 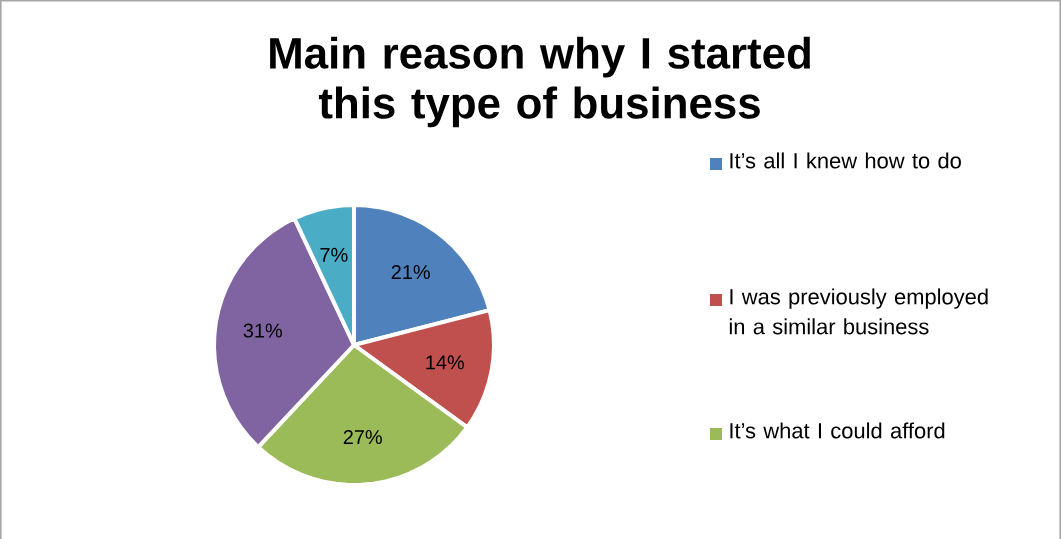 What do you see at coordinates (410, 271) in the screenshot?
I see `data-label: 21%` at bounding box center [410, 271].